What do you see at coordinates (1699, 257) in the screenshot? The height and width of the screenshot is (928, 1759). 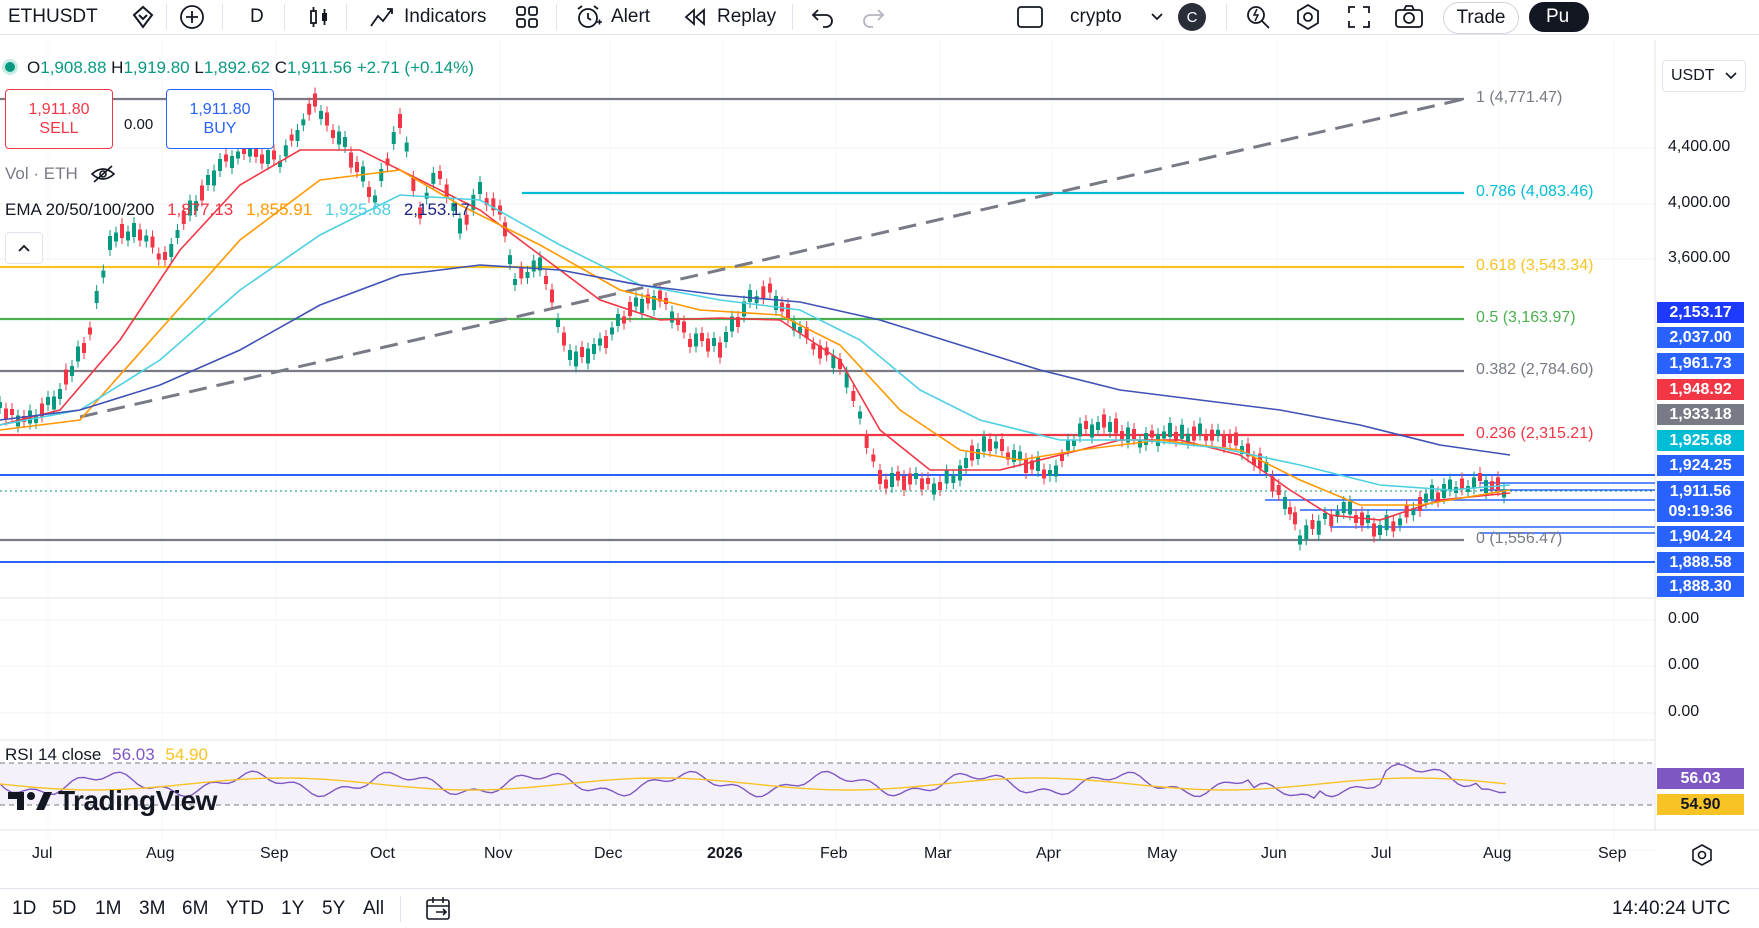 I see `price-axis-label: 3,600.00` at bounding box center [1699, 257].